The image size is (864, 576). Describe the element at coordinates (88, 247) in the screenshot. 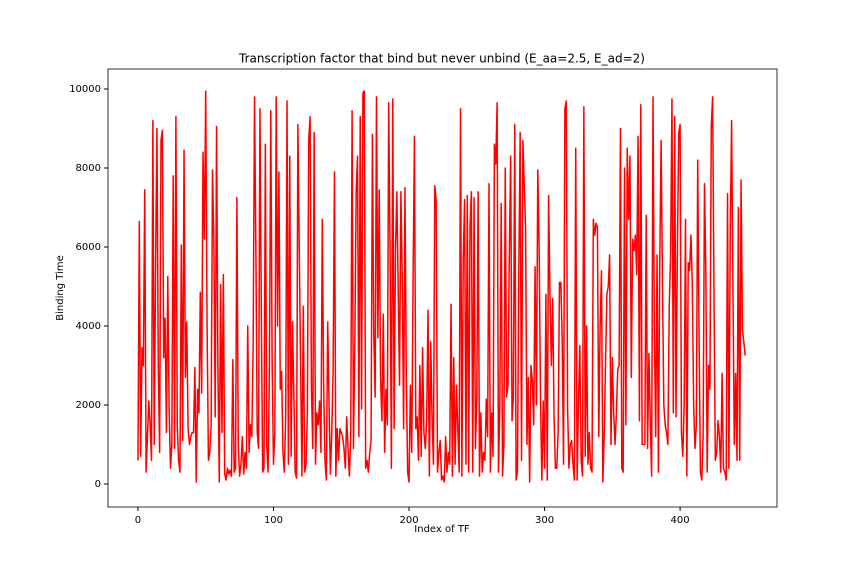

I see `y-tick-label: 6000` at that location.